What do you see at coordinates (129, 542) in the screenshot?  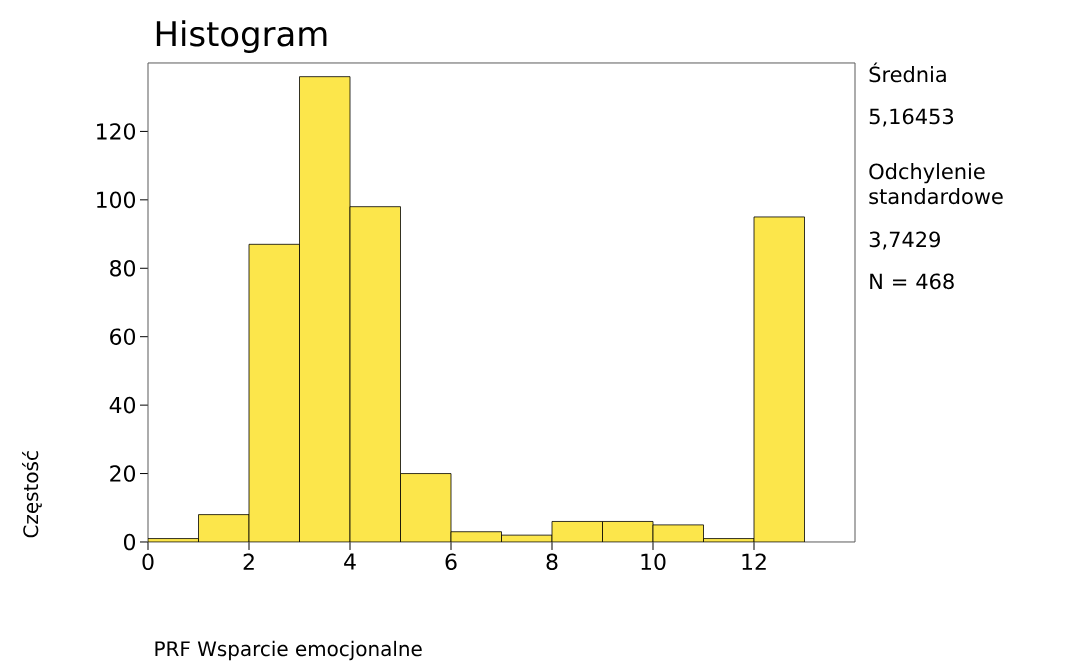 I see `y-tick-label: 0` at bounding box center [129, 542].